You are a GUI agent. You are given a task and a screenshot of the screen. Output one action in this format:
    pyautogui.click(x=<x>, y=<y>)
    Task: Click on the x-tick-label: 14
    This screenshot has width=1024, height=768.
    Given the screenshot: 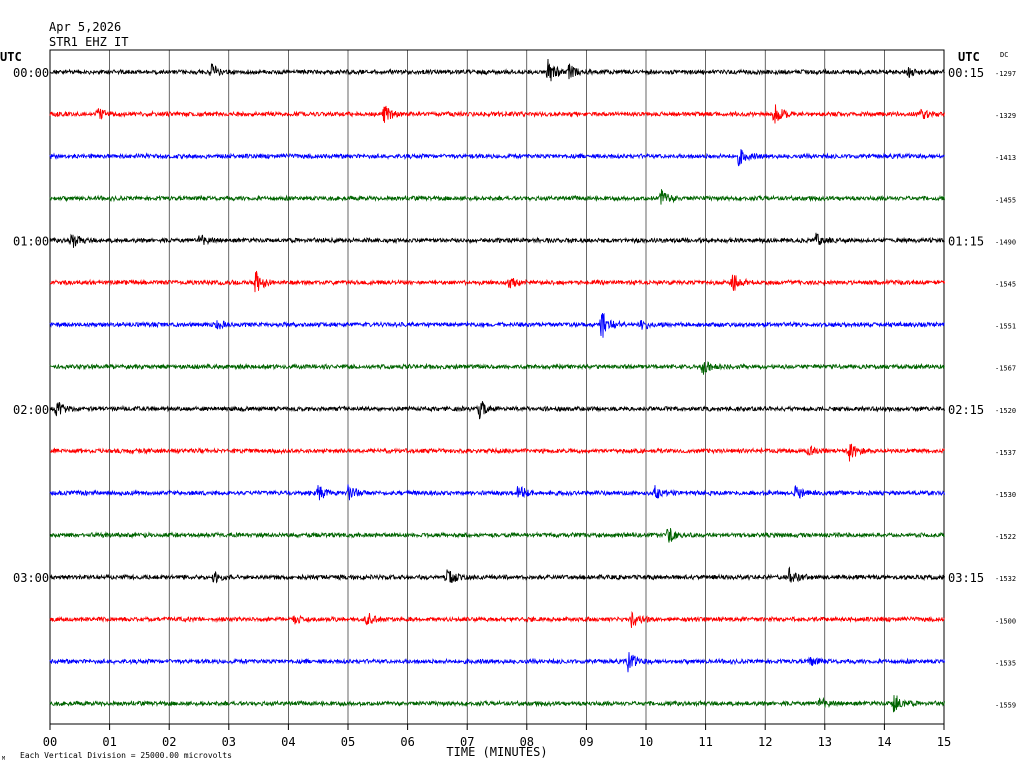 What is the action you would take?
    pyautogui.click(x=884, y=742)
    